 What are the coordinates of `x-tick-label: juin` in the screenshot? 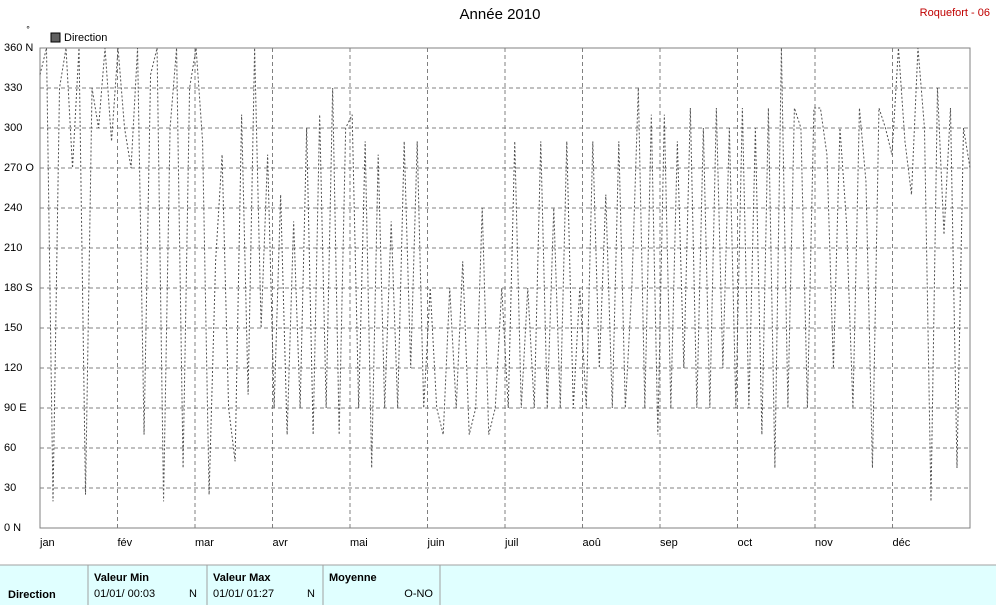 It's located at (436, 543).